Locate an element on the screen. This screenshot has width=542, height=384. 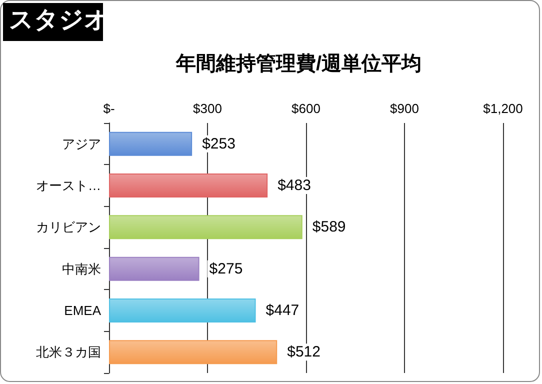
data-label: $483 is located at coordinates (294, 185).